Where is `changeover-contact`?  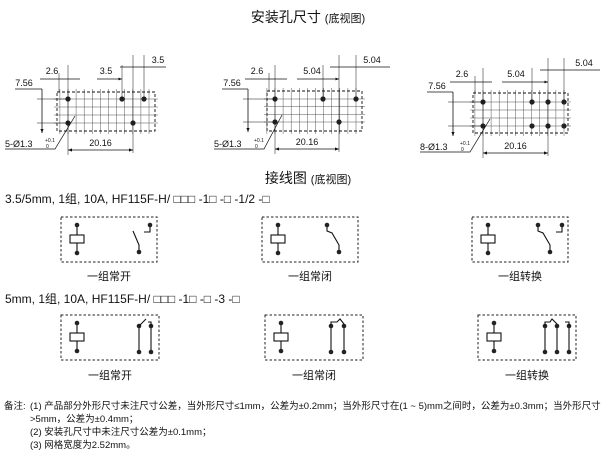 changeover-contact is located at coordinates (544, 238).